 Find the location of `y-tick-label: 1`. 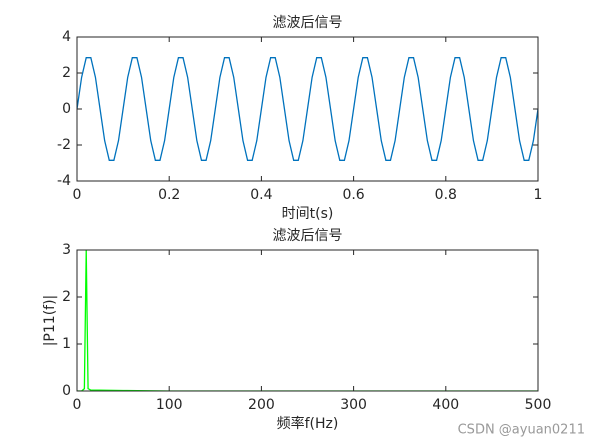

y-tick-label: 1 is located at coordinates (66, 344).